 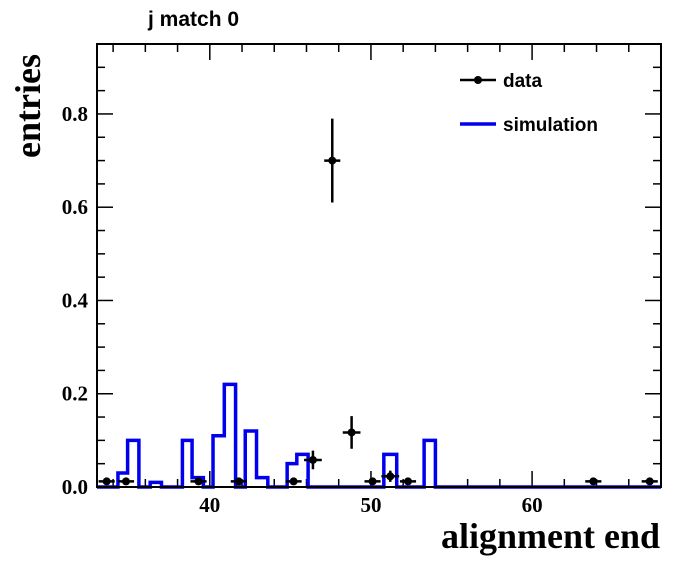 What do you see at coordinates (75, 207) in the screenshot?
I see `y-tick-label: 0.6` at bounding box center [75, 207].